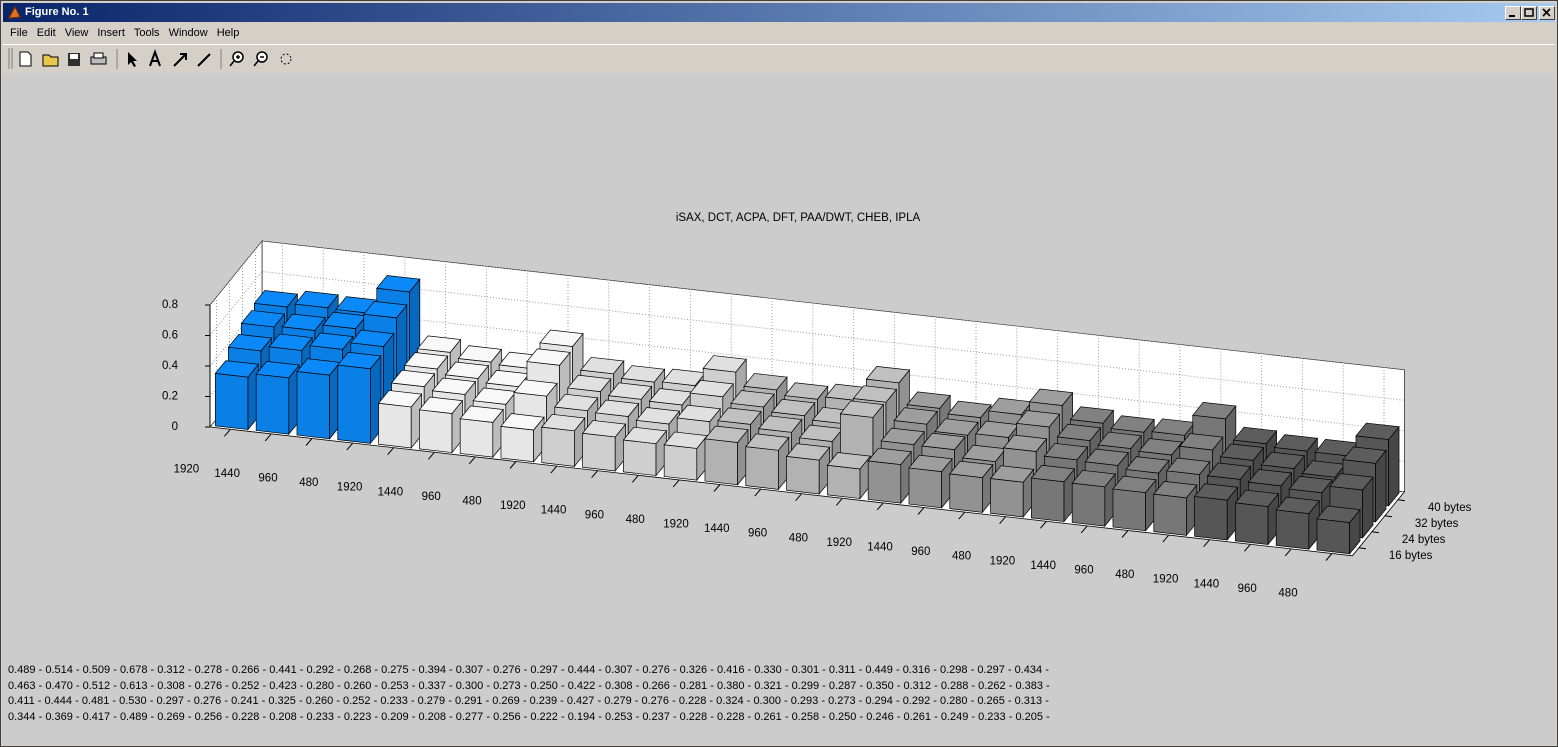 This screenshot has height=747, width=1558. What do you see at coordinates (961, 557) in the screenshot?
I see `x-tick-label: 480` at bounding box center [961, 557].